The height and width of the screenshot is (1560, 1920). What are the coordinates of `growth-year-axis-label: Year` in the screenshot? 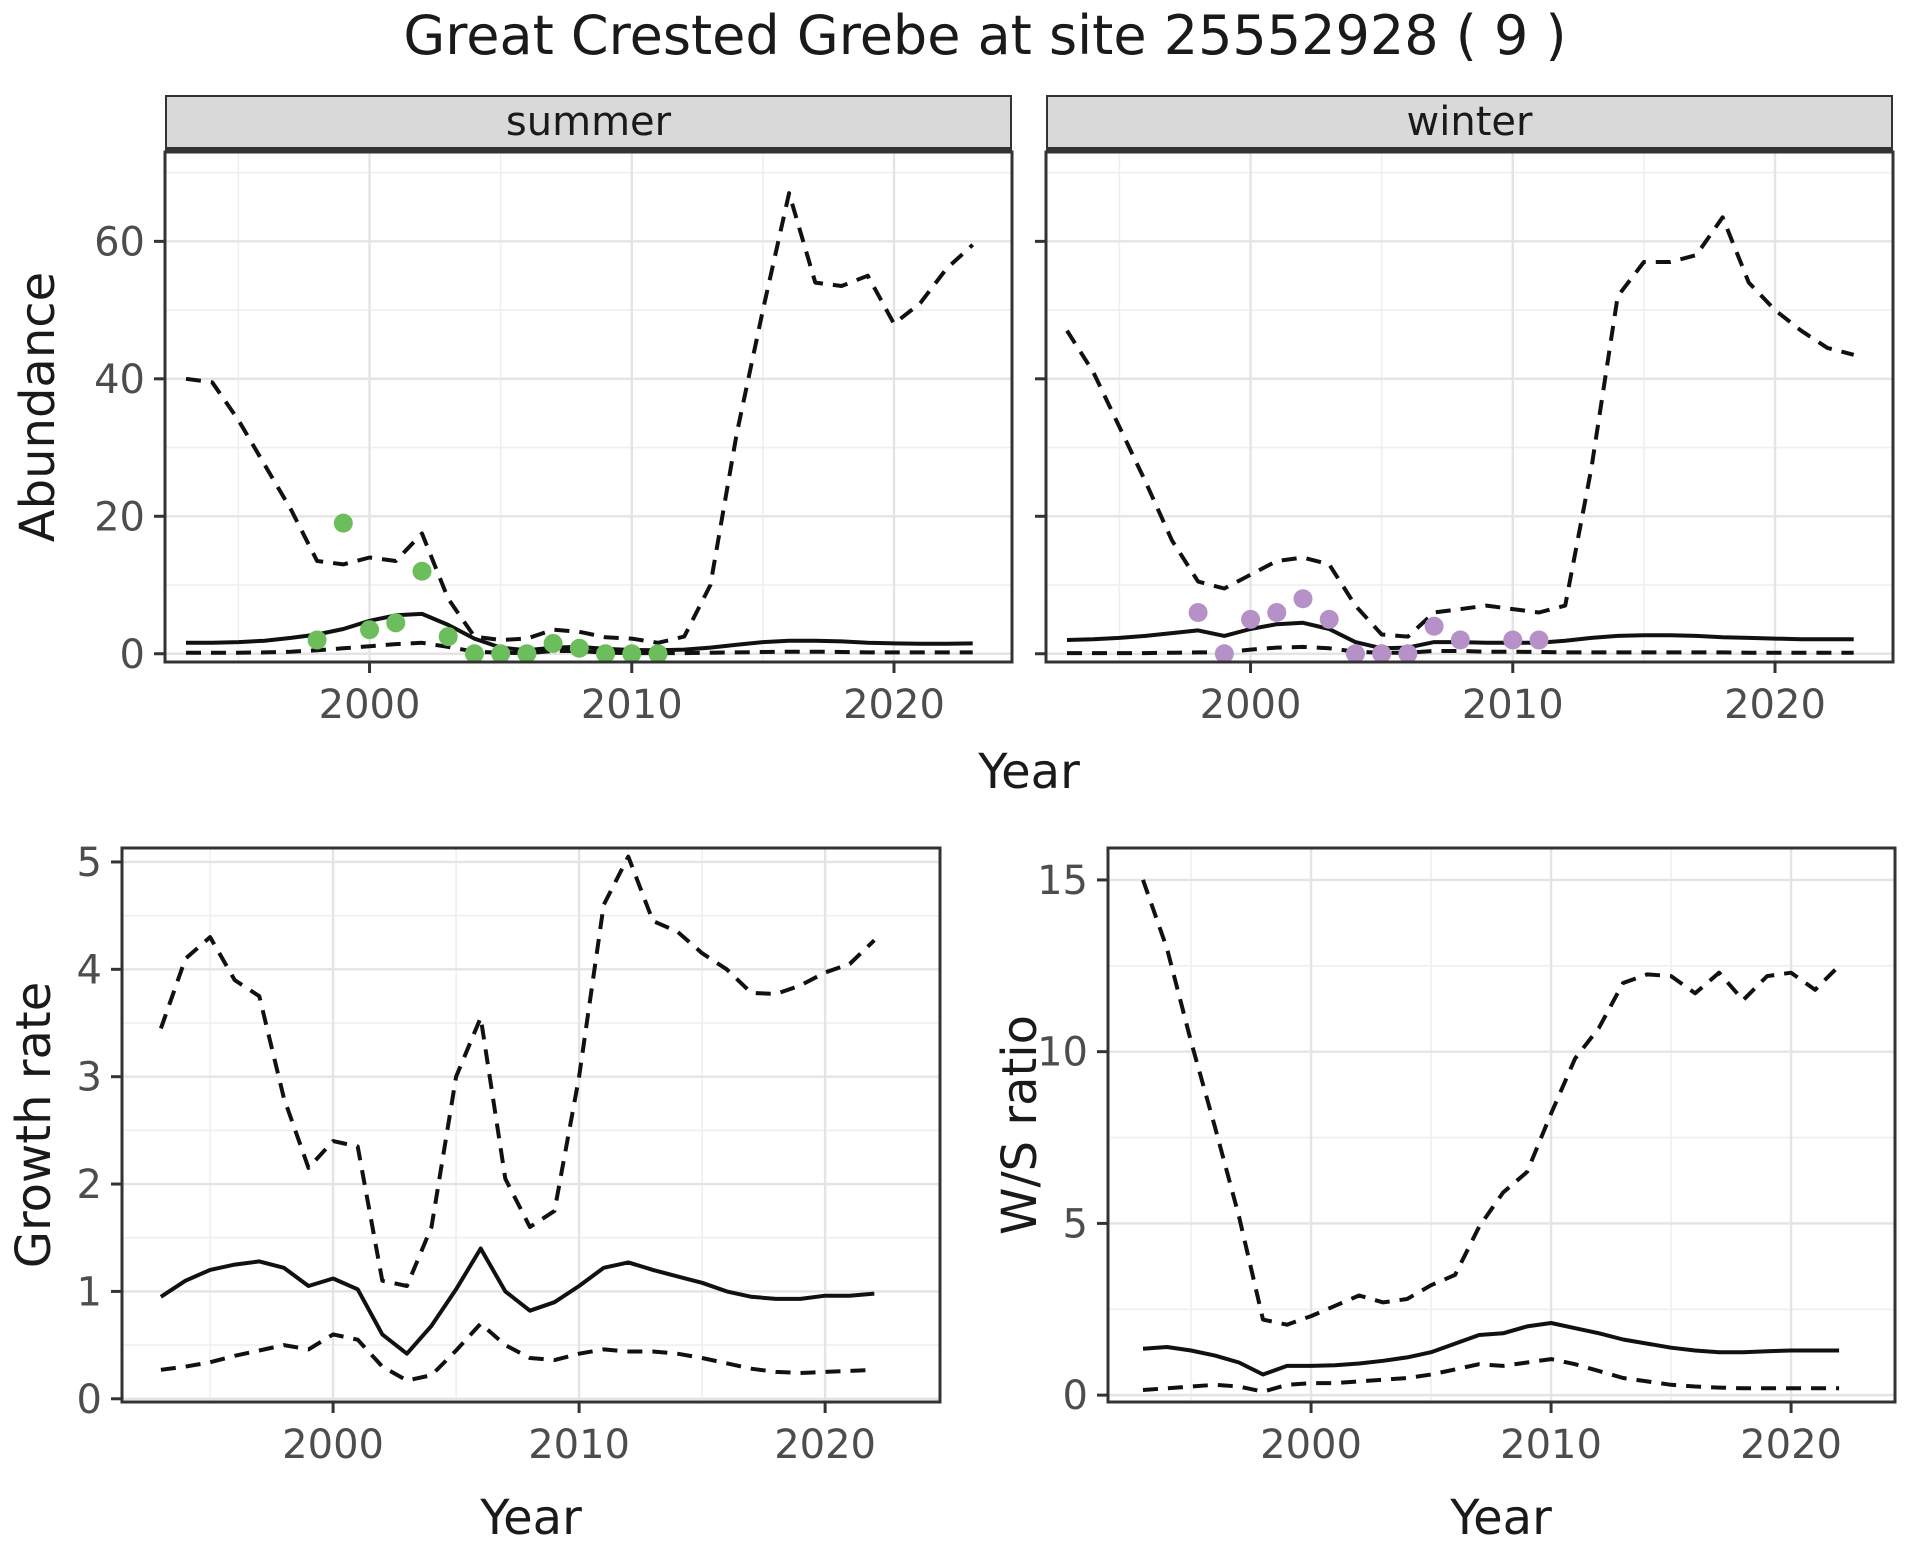 It's located at (531, 1518).